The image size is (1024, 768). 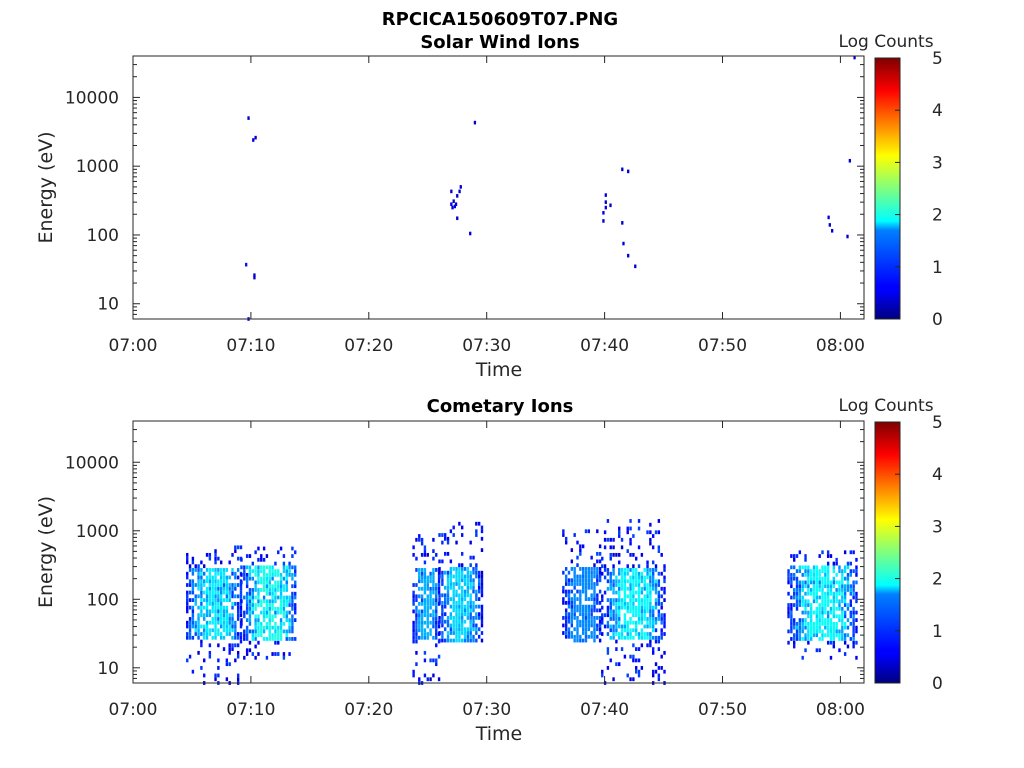 I want to click on y-tick-label: 10, so click(x=108, y=669).